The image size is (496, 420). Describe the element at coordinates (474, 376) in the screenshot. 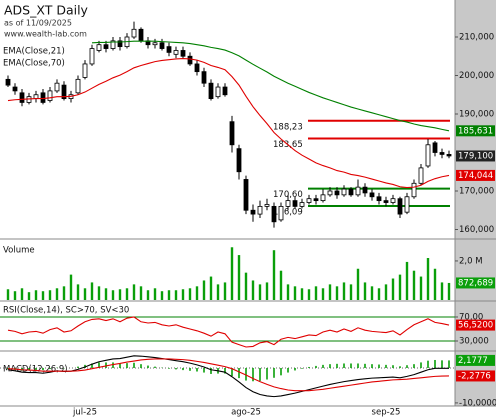

I see `value-label: -2,2776` at that location.